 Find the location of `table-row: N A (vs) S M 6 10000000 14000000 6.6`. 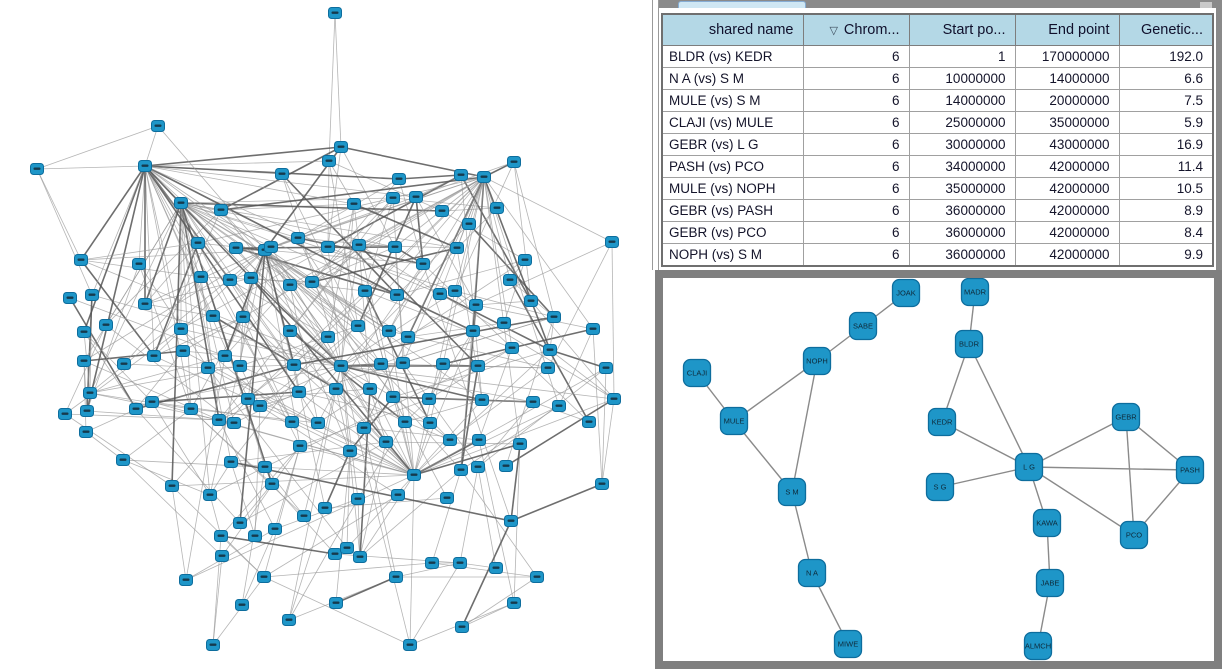

table-row: N A (vs) S M 6 10000000 14000000 6.6 is located at coordinates (937, 78).